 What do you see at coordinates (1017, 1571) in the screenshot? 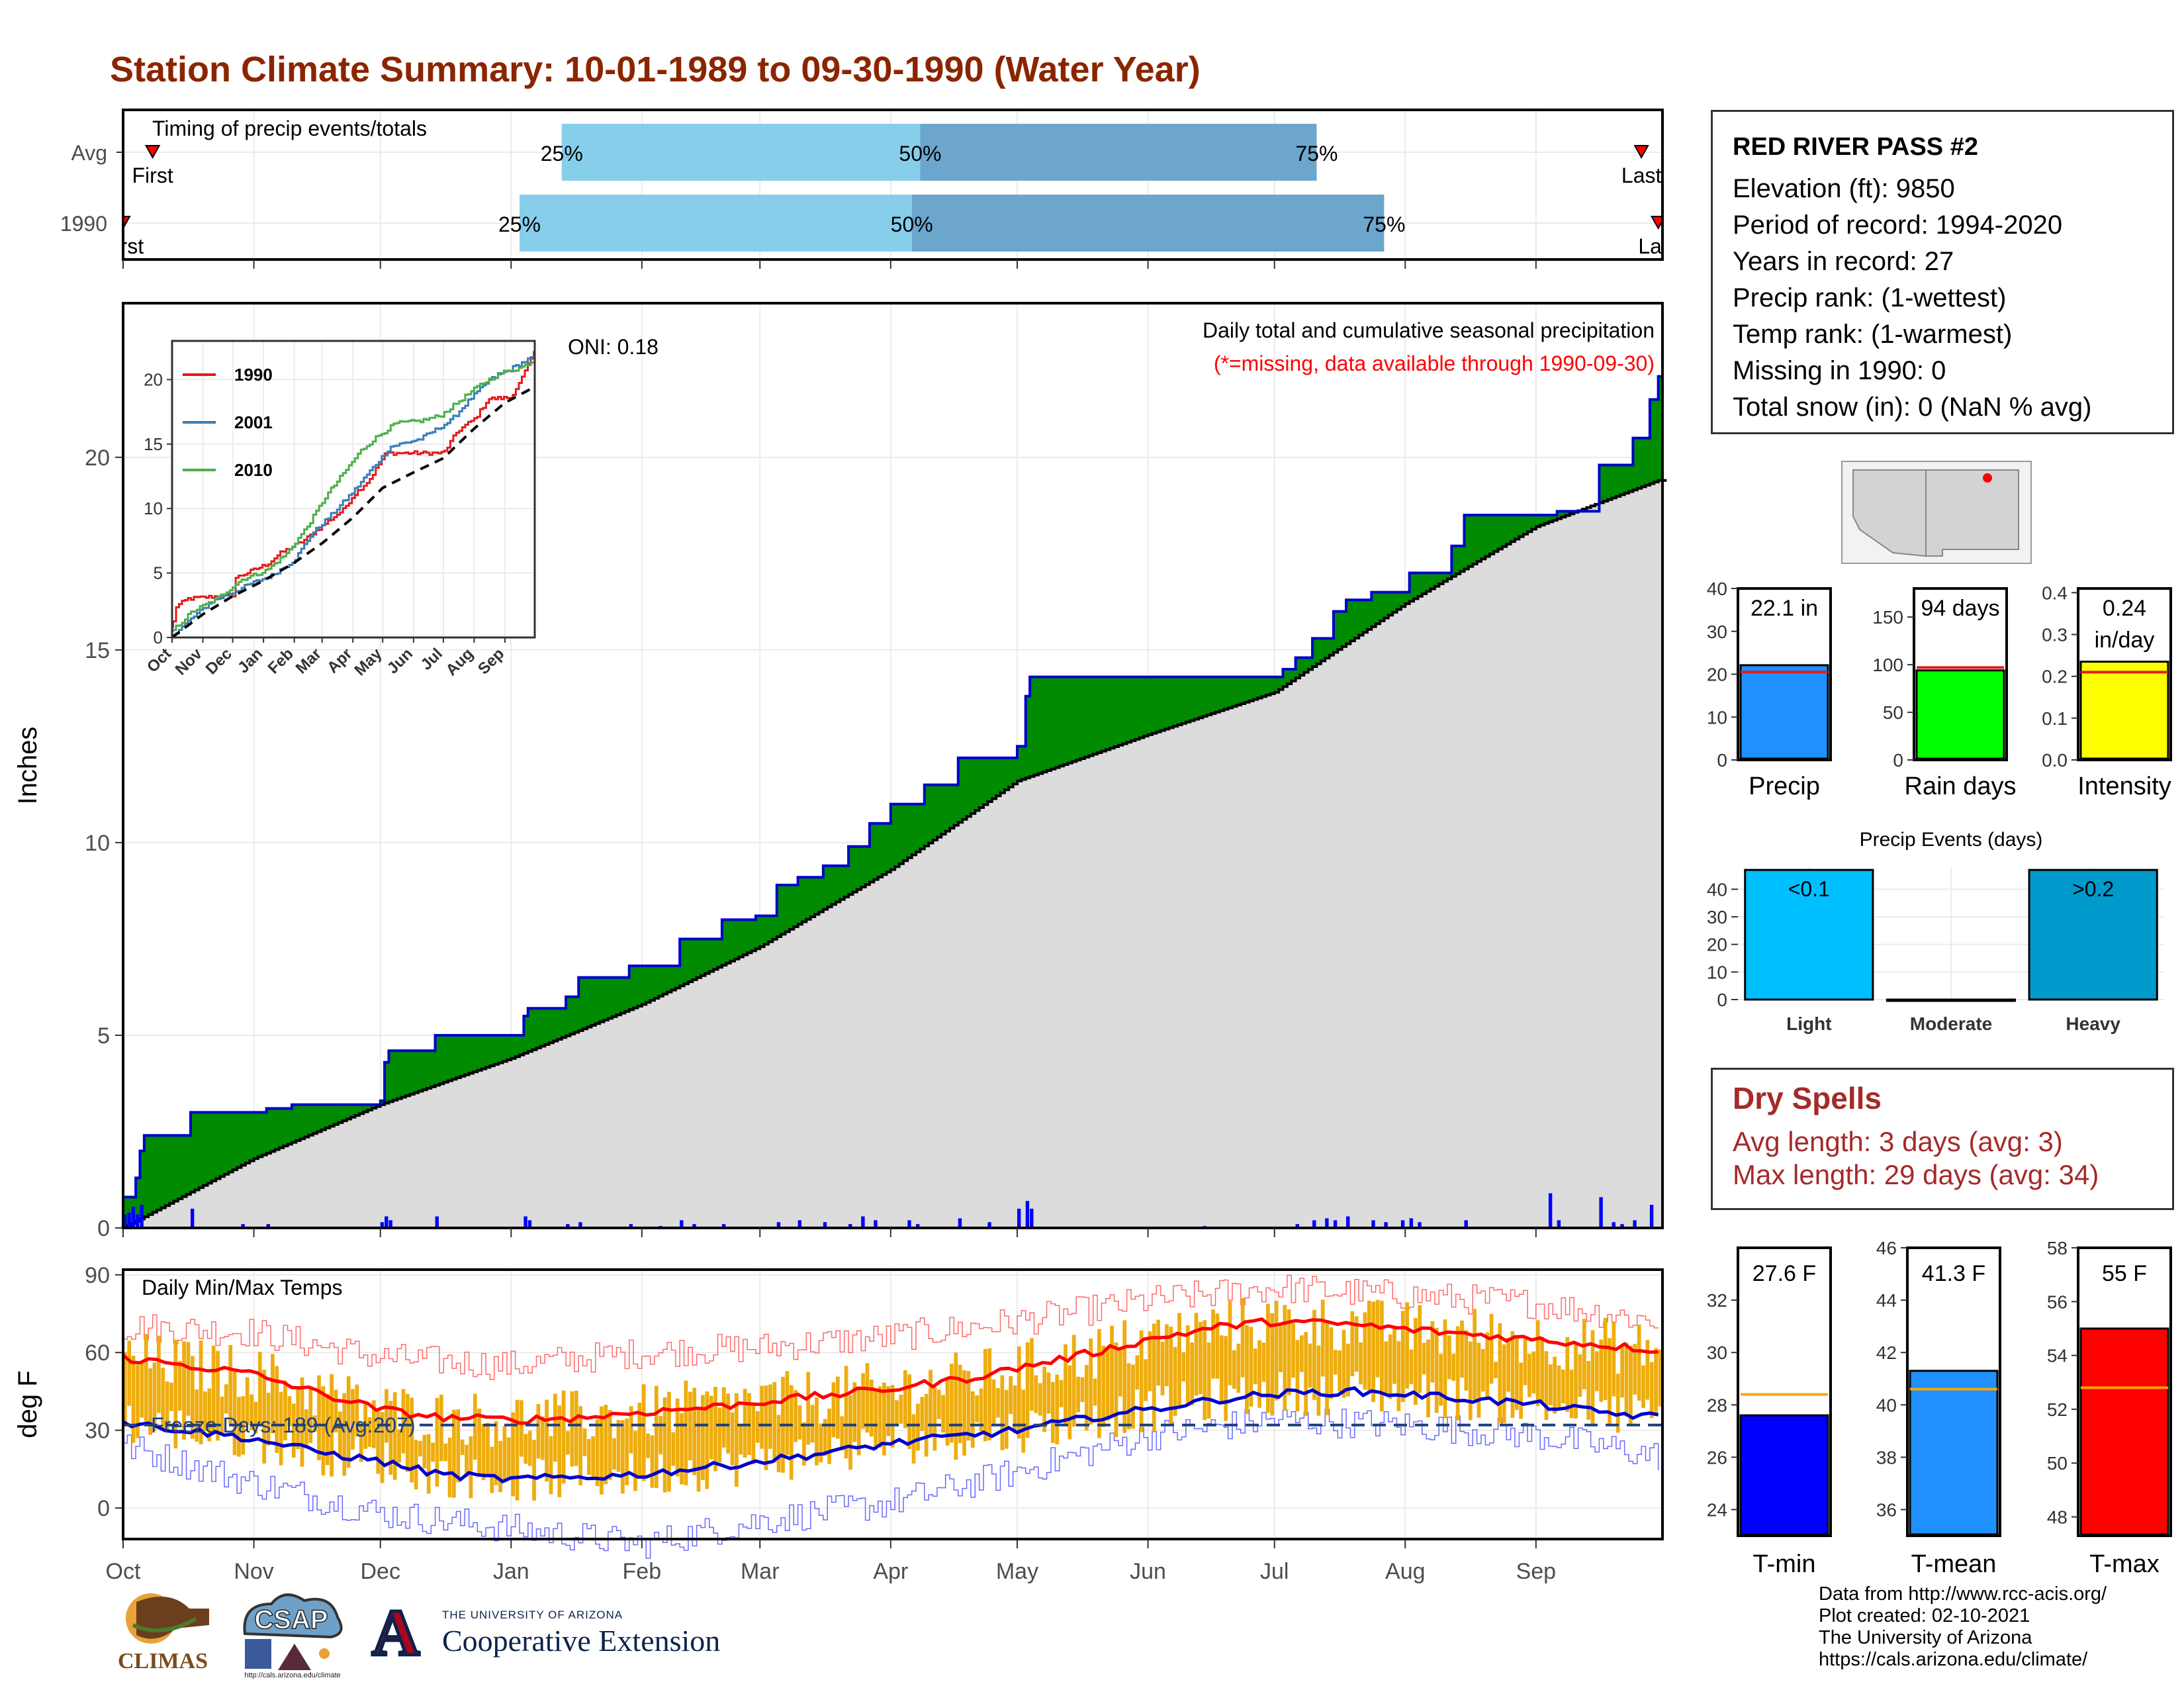
I see `temps-x-tick-label: May` at bounding box center [1017, 1571].